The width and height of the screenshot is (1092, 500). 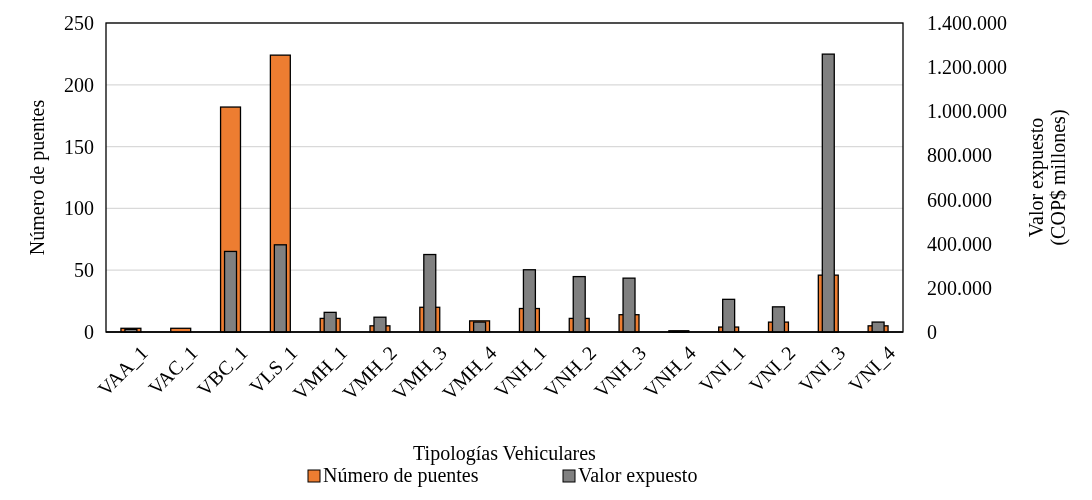 What do you see at coordinates (959, 155) in the screenshot?
I see `y2-tick-label: 800.000` at bounding box center [959, 155].